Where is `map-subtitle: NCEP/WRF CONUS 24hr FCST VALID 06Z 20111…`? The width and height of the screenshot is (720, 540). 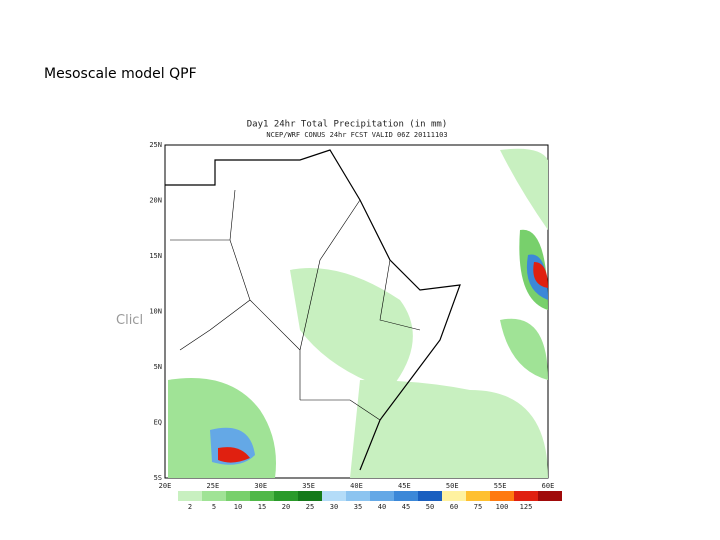 map-subtitle: NCEP/WRF CONUS 24hr FCST VALID 06Z 20111… is located at coordinates (356, 135).